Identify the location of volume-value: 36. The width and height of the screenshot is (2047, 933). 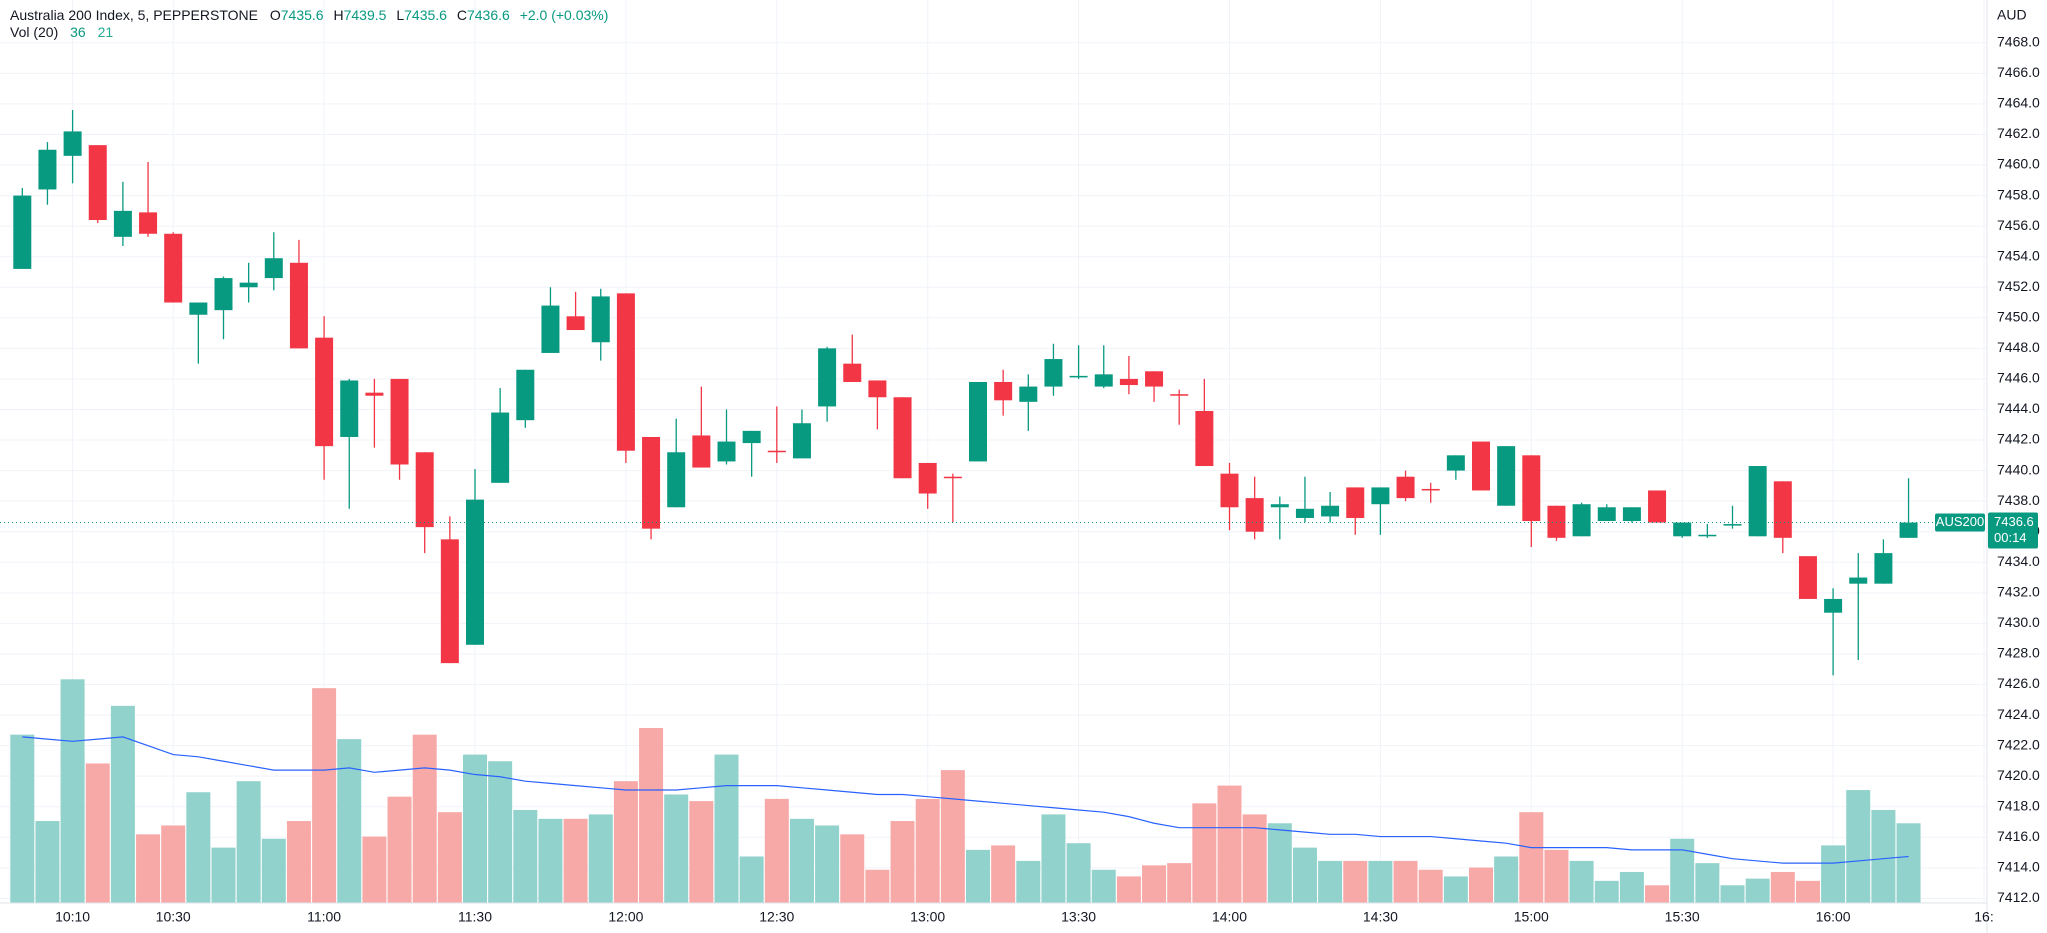
(78, 32).